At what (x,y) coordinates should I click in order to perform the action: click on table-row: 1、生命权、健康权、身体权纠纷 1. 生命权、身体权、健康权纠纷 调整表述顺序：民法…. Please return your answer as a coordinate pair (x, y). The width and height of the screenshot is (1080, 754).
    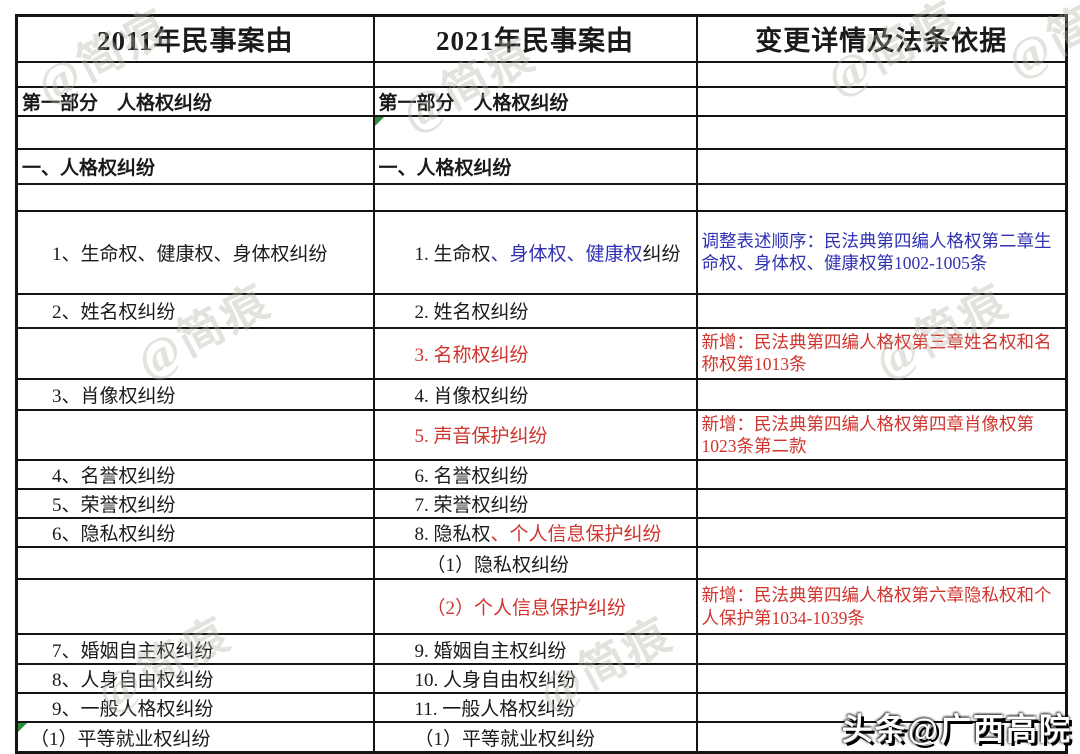
    Looking at the image, I should click on (541, 252).